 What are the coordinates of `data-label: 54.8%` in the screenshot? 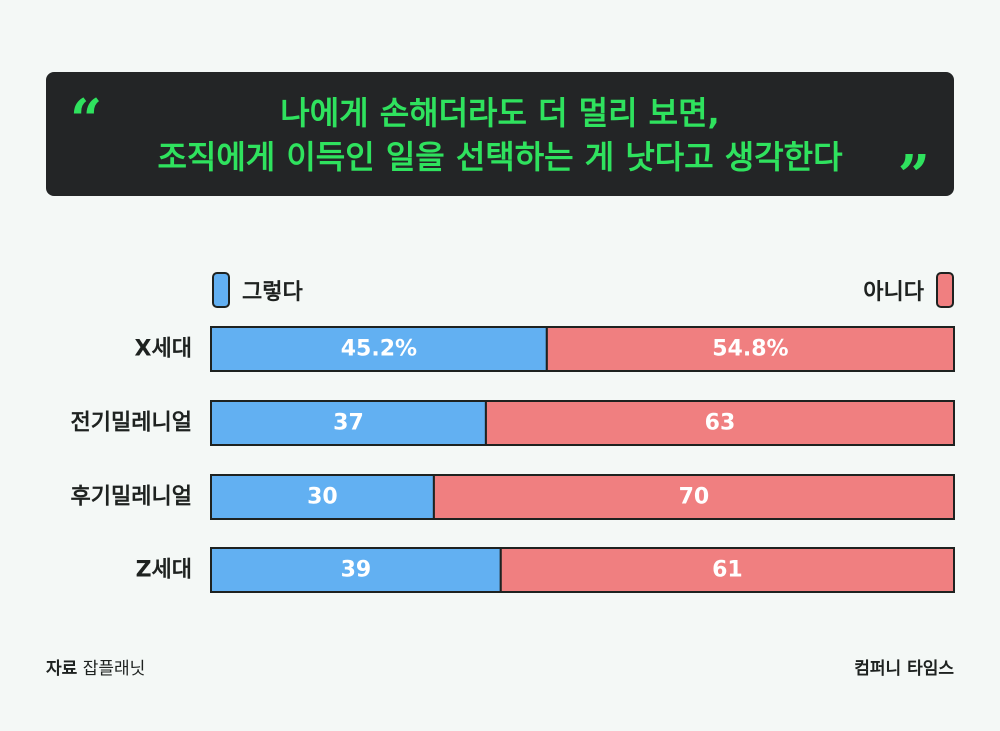 It's located at (750, 349).